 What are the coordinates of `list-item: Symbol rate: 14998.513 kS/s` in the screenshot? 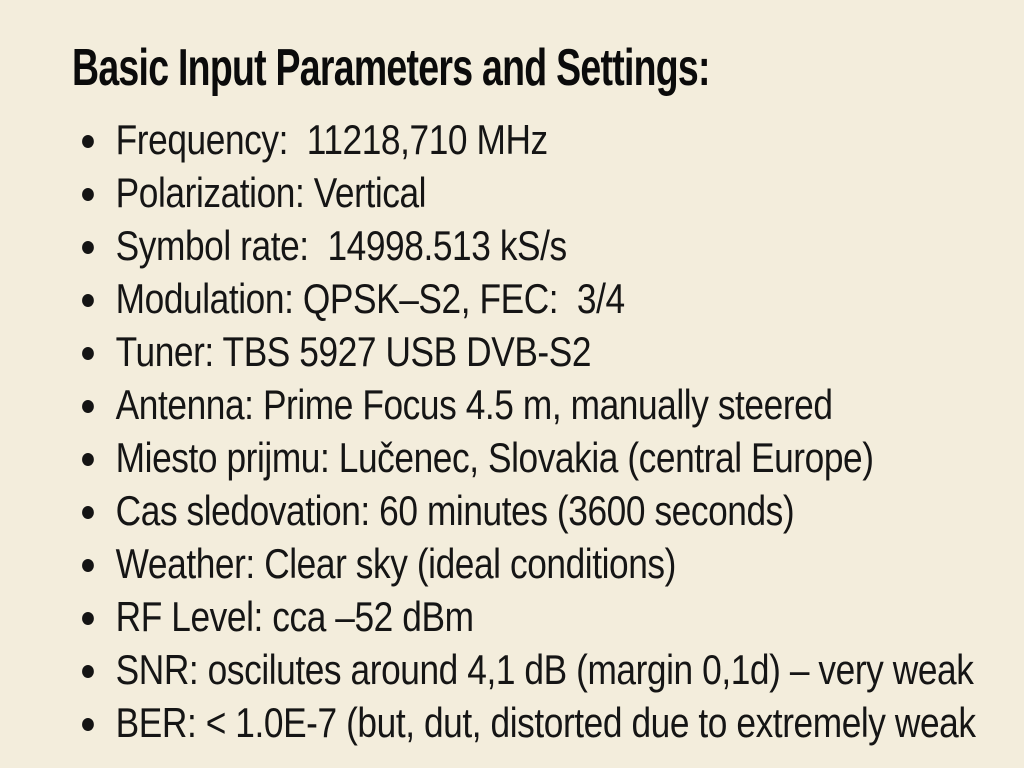 It's located at (472, 246).